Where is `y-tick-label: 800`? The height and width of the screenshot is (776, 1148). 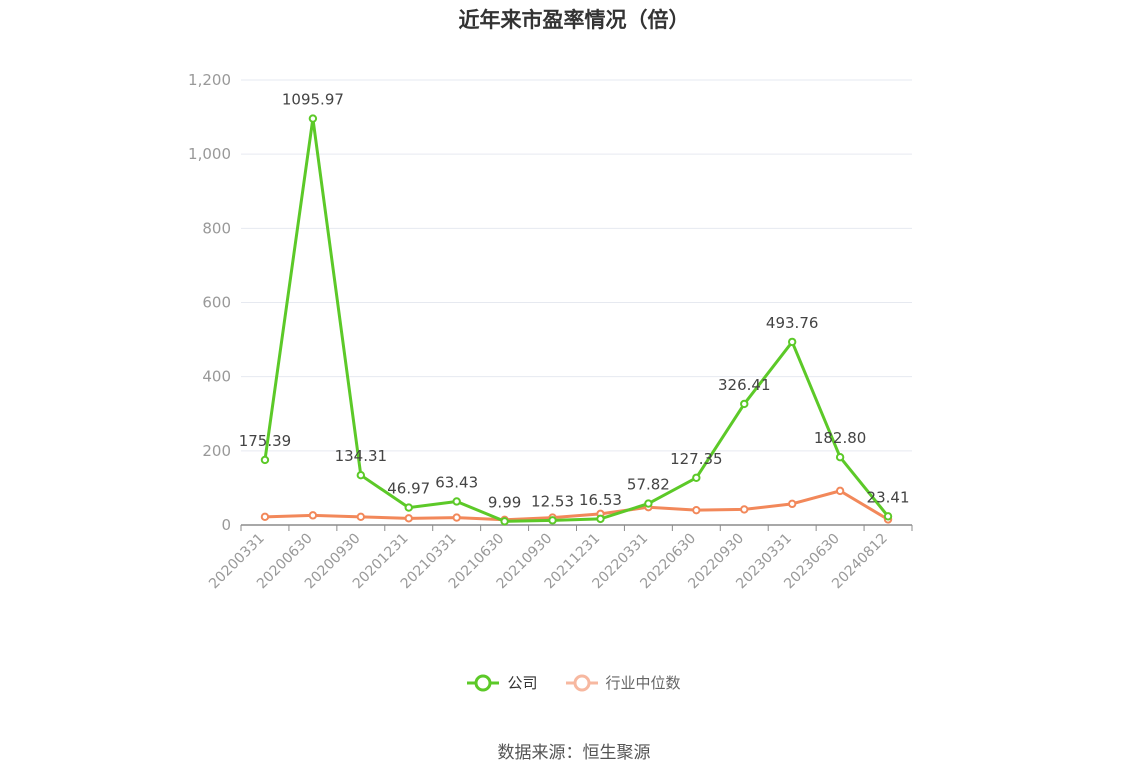
y-tick-label: 800 is located at coordinates (216, 228).